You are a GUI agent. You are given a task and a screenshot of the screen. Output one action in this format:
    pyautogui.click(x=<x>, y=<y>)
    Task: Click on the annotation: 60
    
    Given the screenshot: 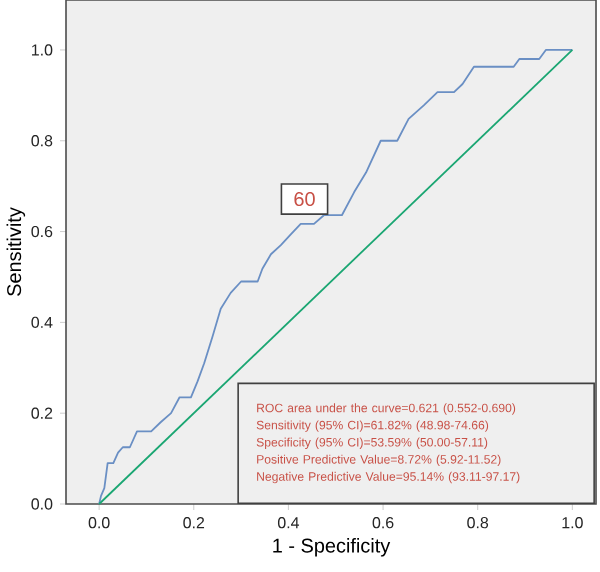 What is the action you would take?
    pyautogui.click(x=304, y=199)
    